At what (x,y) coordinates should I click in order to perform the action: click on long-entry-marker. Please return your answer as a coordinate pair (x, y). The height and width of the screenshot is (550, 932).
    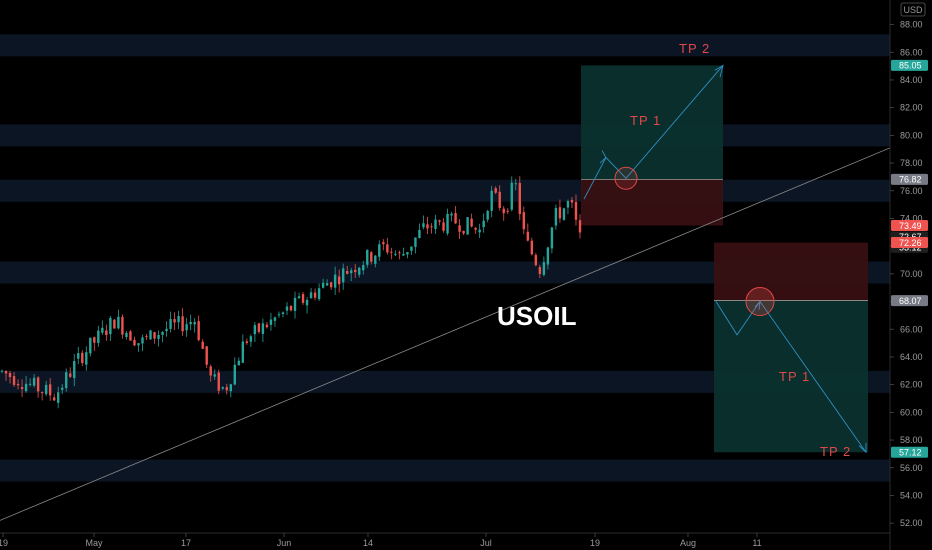
    Looking at the image, I should click on (626, 178).